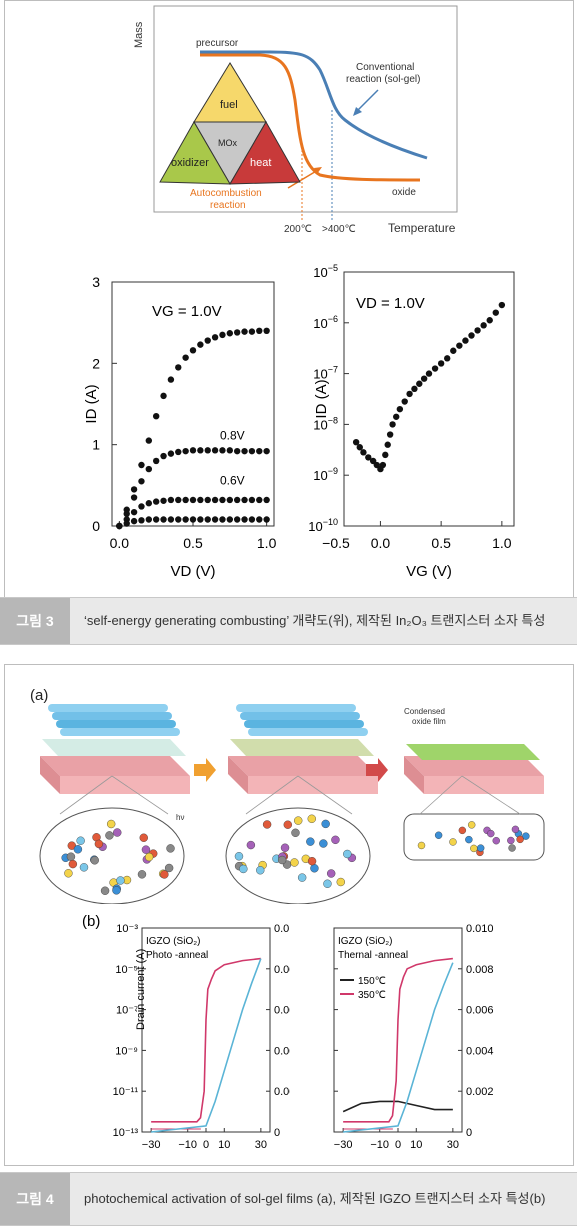  Describe the element at coordinates (303, 749) in the screenshot. I see `stage-2-film` at that location.